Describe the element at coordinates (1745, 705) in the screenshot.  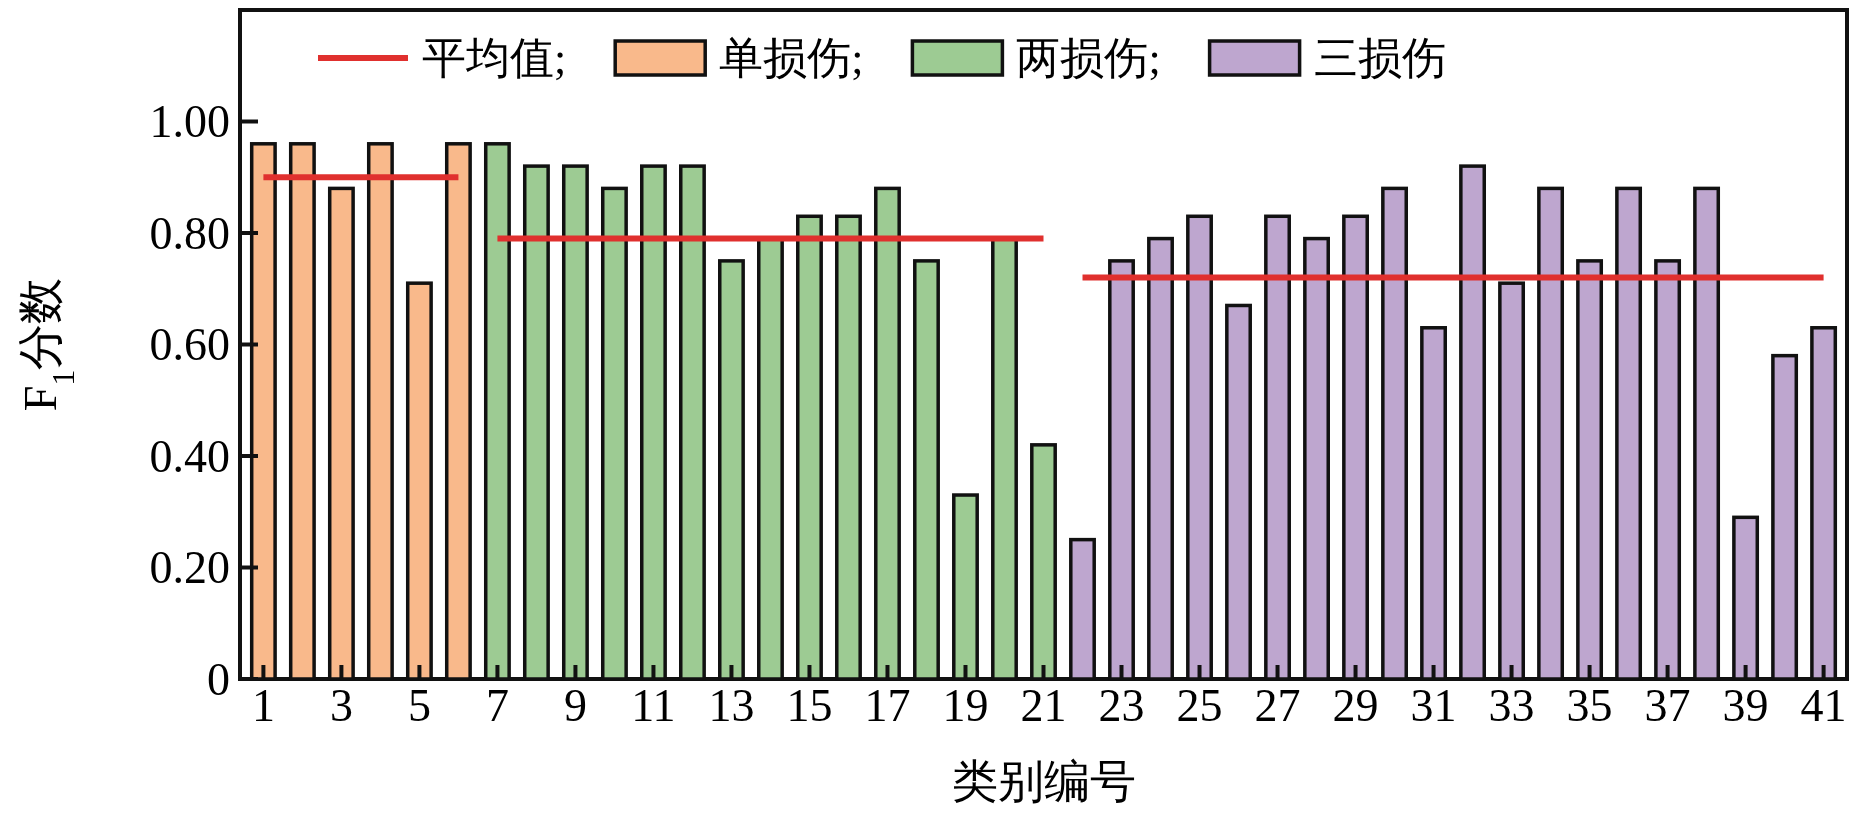
I see `x-tick-label: 39` at that location.